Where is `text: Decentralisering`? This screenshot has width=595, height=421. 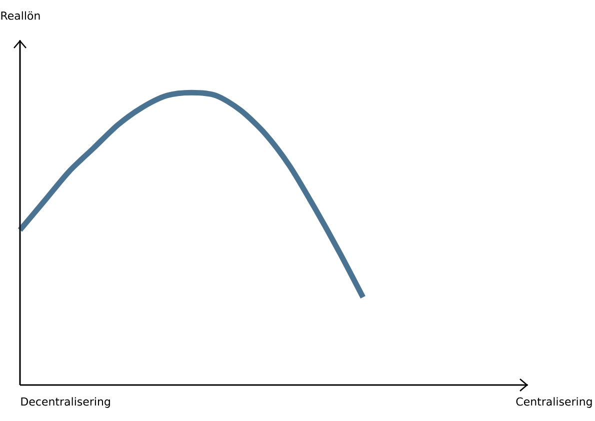 text: Decentralisering is located at coordinates (65, 402).